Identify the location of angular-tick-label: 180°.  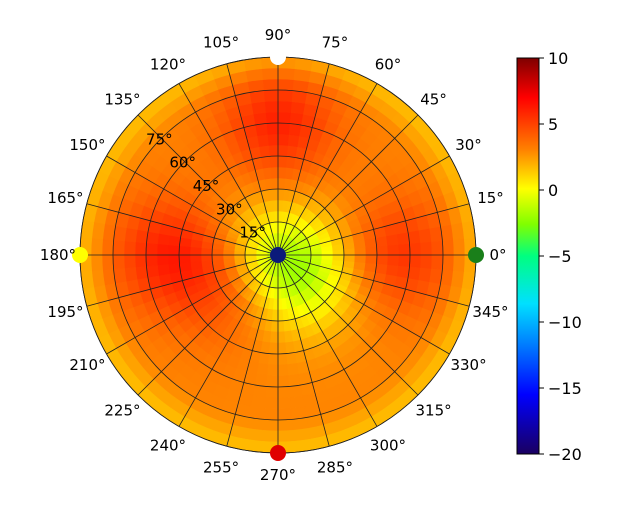
(58, 255).